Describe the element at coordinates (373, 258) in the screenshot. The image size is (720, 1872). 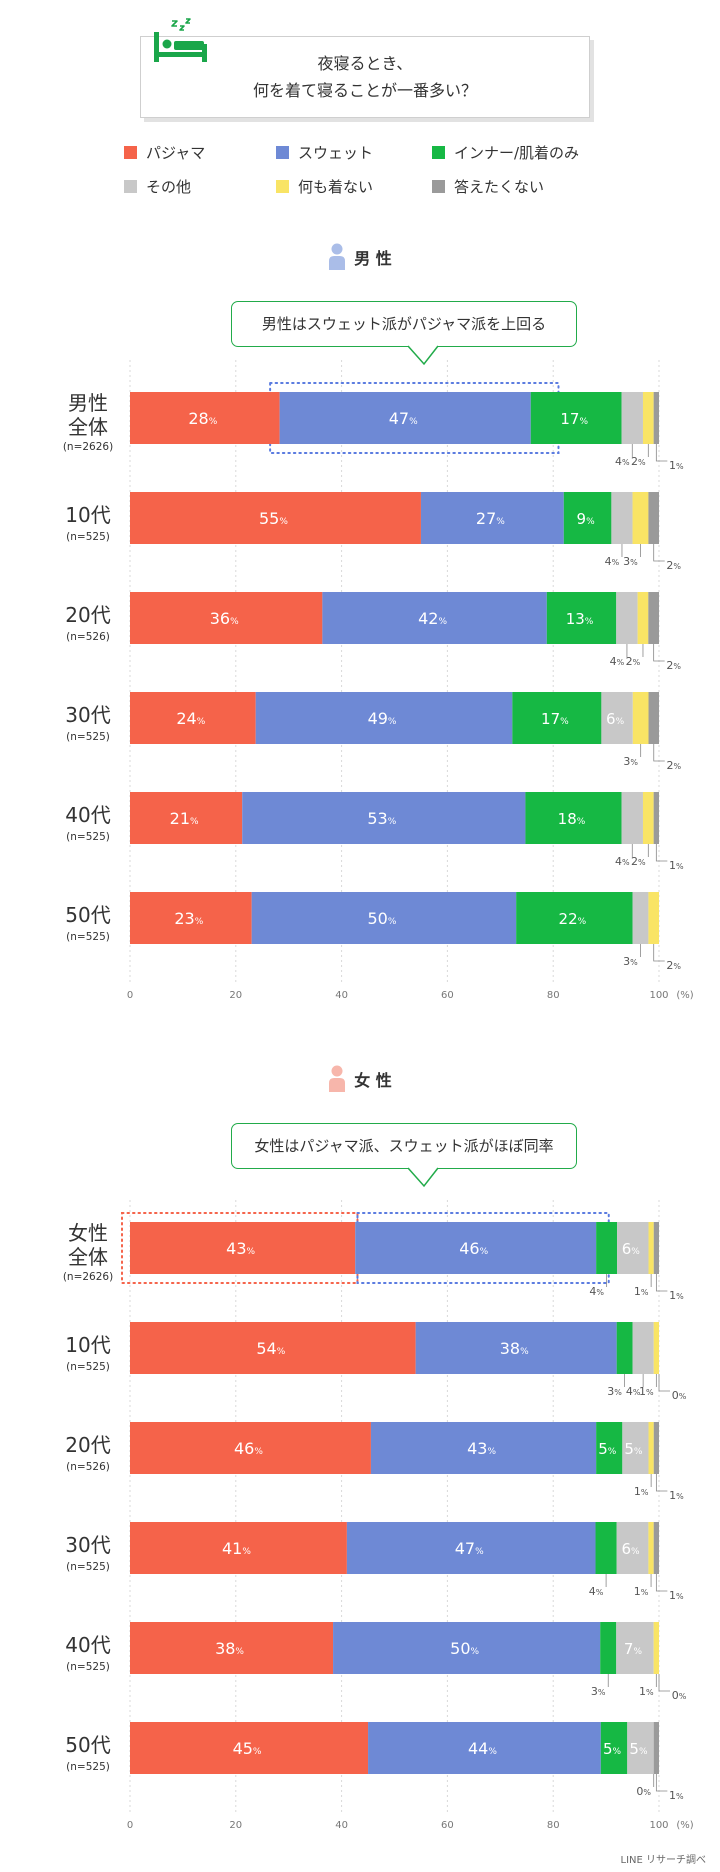
I see `section-label: 男 性` at that location.